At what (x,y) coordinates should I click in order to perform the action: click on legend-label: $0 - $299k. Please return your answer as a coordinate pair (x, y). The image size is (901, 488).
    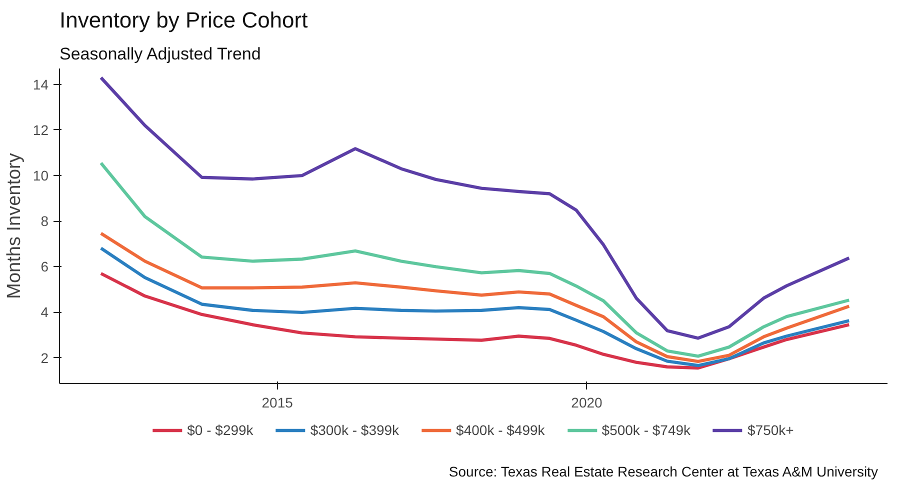
    Looking at the image, I should click on (220, 430).